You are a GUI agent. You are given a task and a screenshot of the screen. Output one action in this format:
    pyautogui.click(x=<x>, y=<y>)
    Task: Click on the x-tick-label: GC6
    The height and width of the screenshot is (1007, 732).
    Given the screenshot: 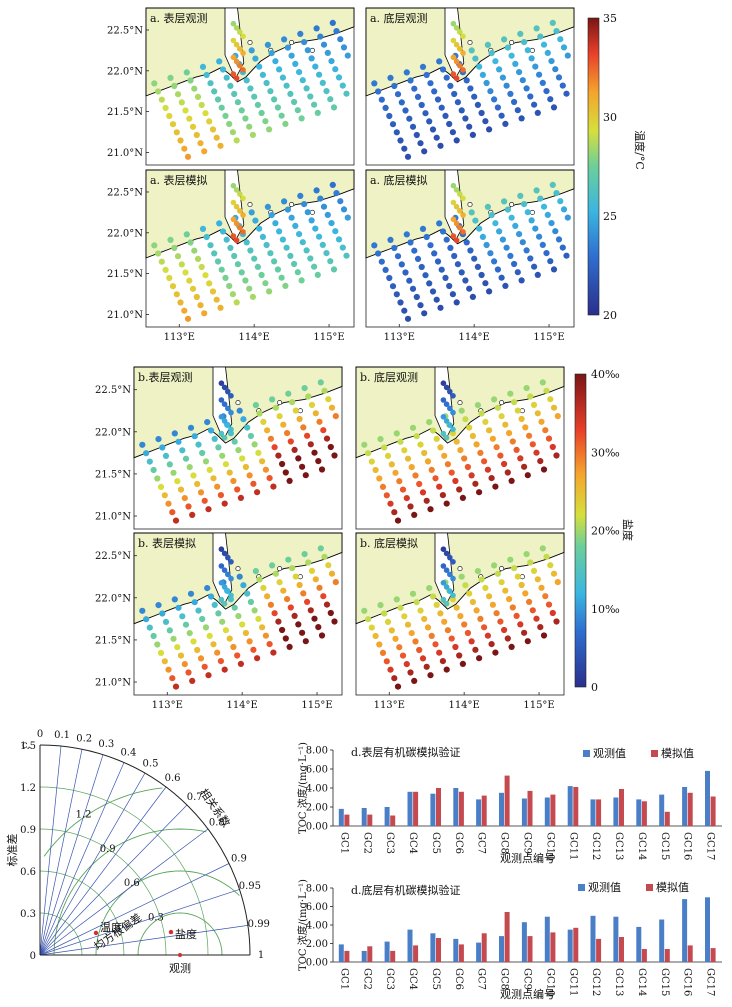 What is the action you would take?
    pyautogui.click(x=458, y=979)
    